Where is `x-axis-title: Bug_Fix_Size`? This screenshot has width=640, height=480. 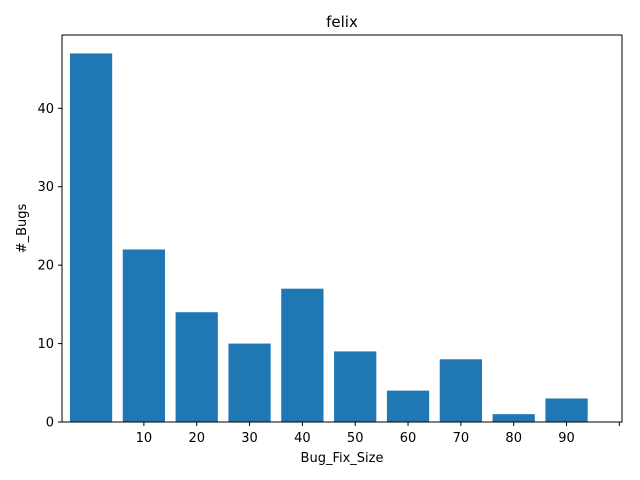 x-axis-title: Bug_Fix_Size is located at coordinates (342, 458).